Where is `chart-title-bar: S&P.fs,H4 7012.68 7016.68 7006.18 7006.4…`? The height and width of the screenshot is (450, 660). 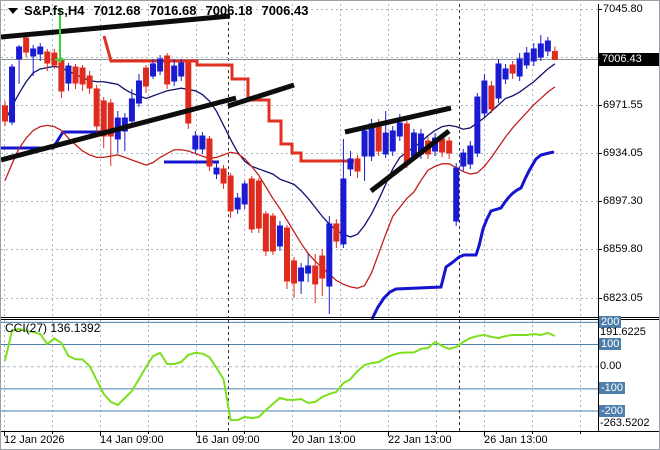
chart-title-bar: S&P.fs,H4 7012.68 7016.68 7006.18 7006.4… is located at coordinates (161, 10).